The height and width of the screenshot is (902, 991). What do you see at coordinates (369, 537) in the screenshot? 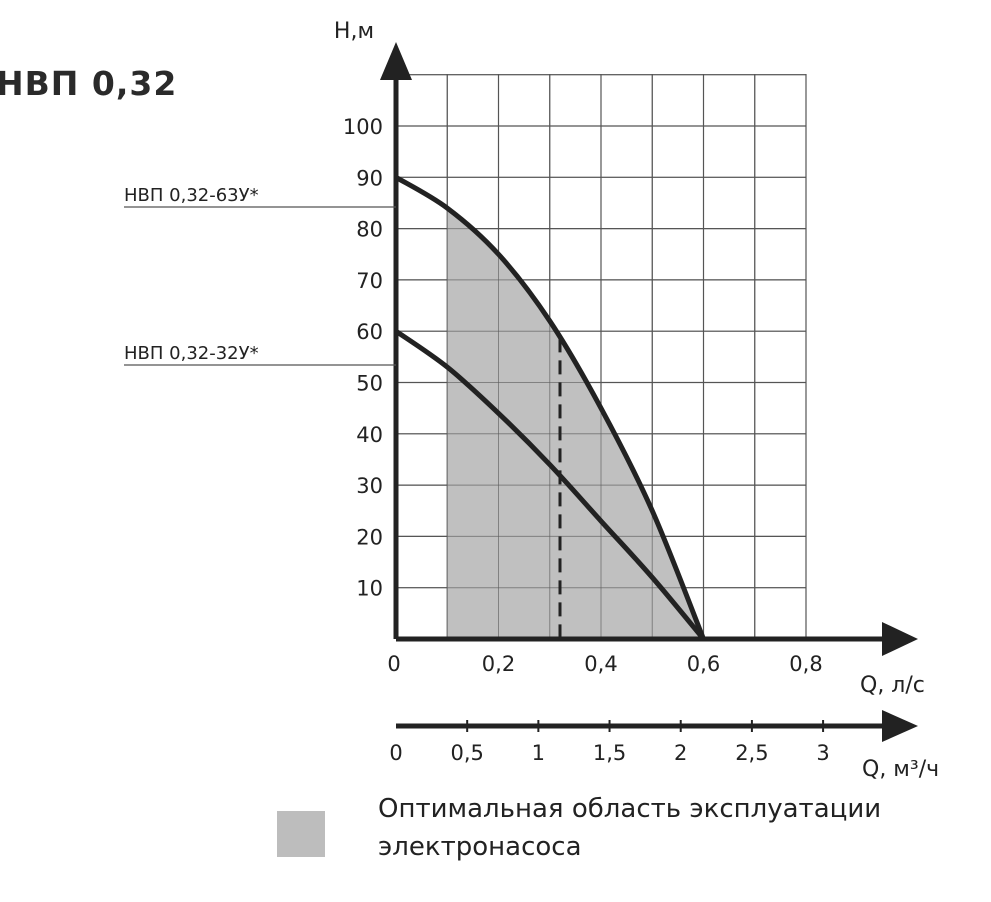
I see `y-tick-label: 20` at bounding box center [369, 537].